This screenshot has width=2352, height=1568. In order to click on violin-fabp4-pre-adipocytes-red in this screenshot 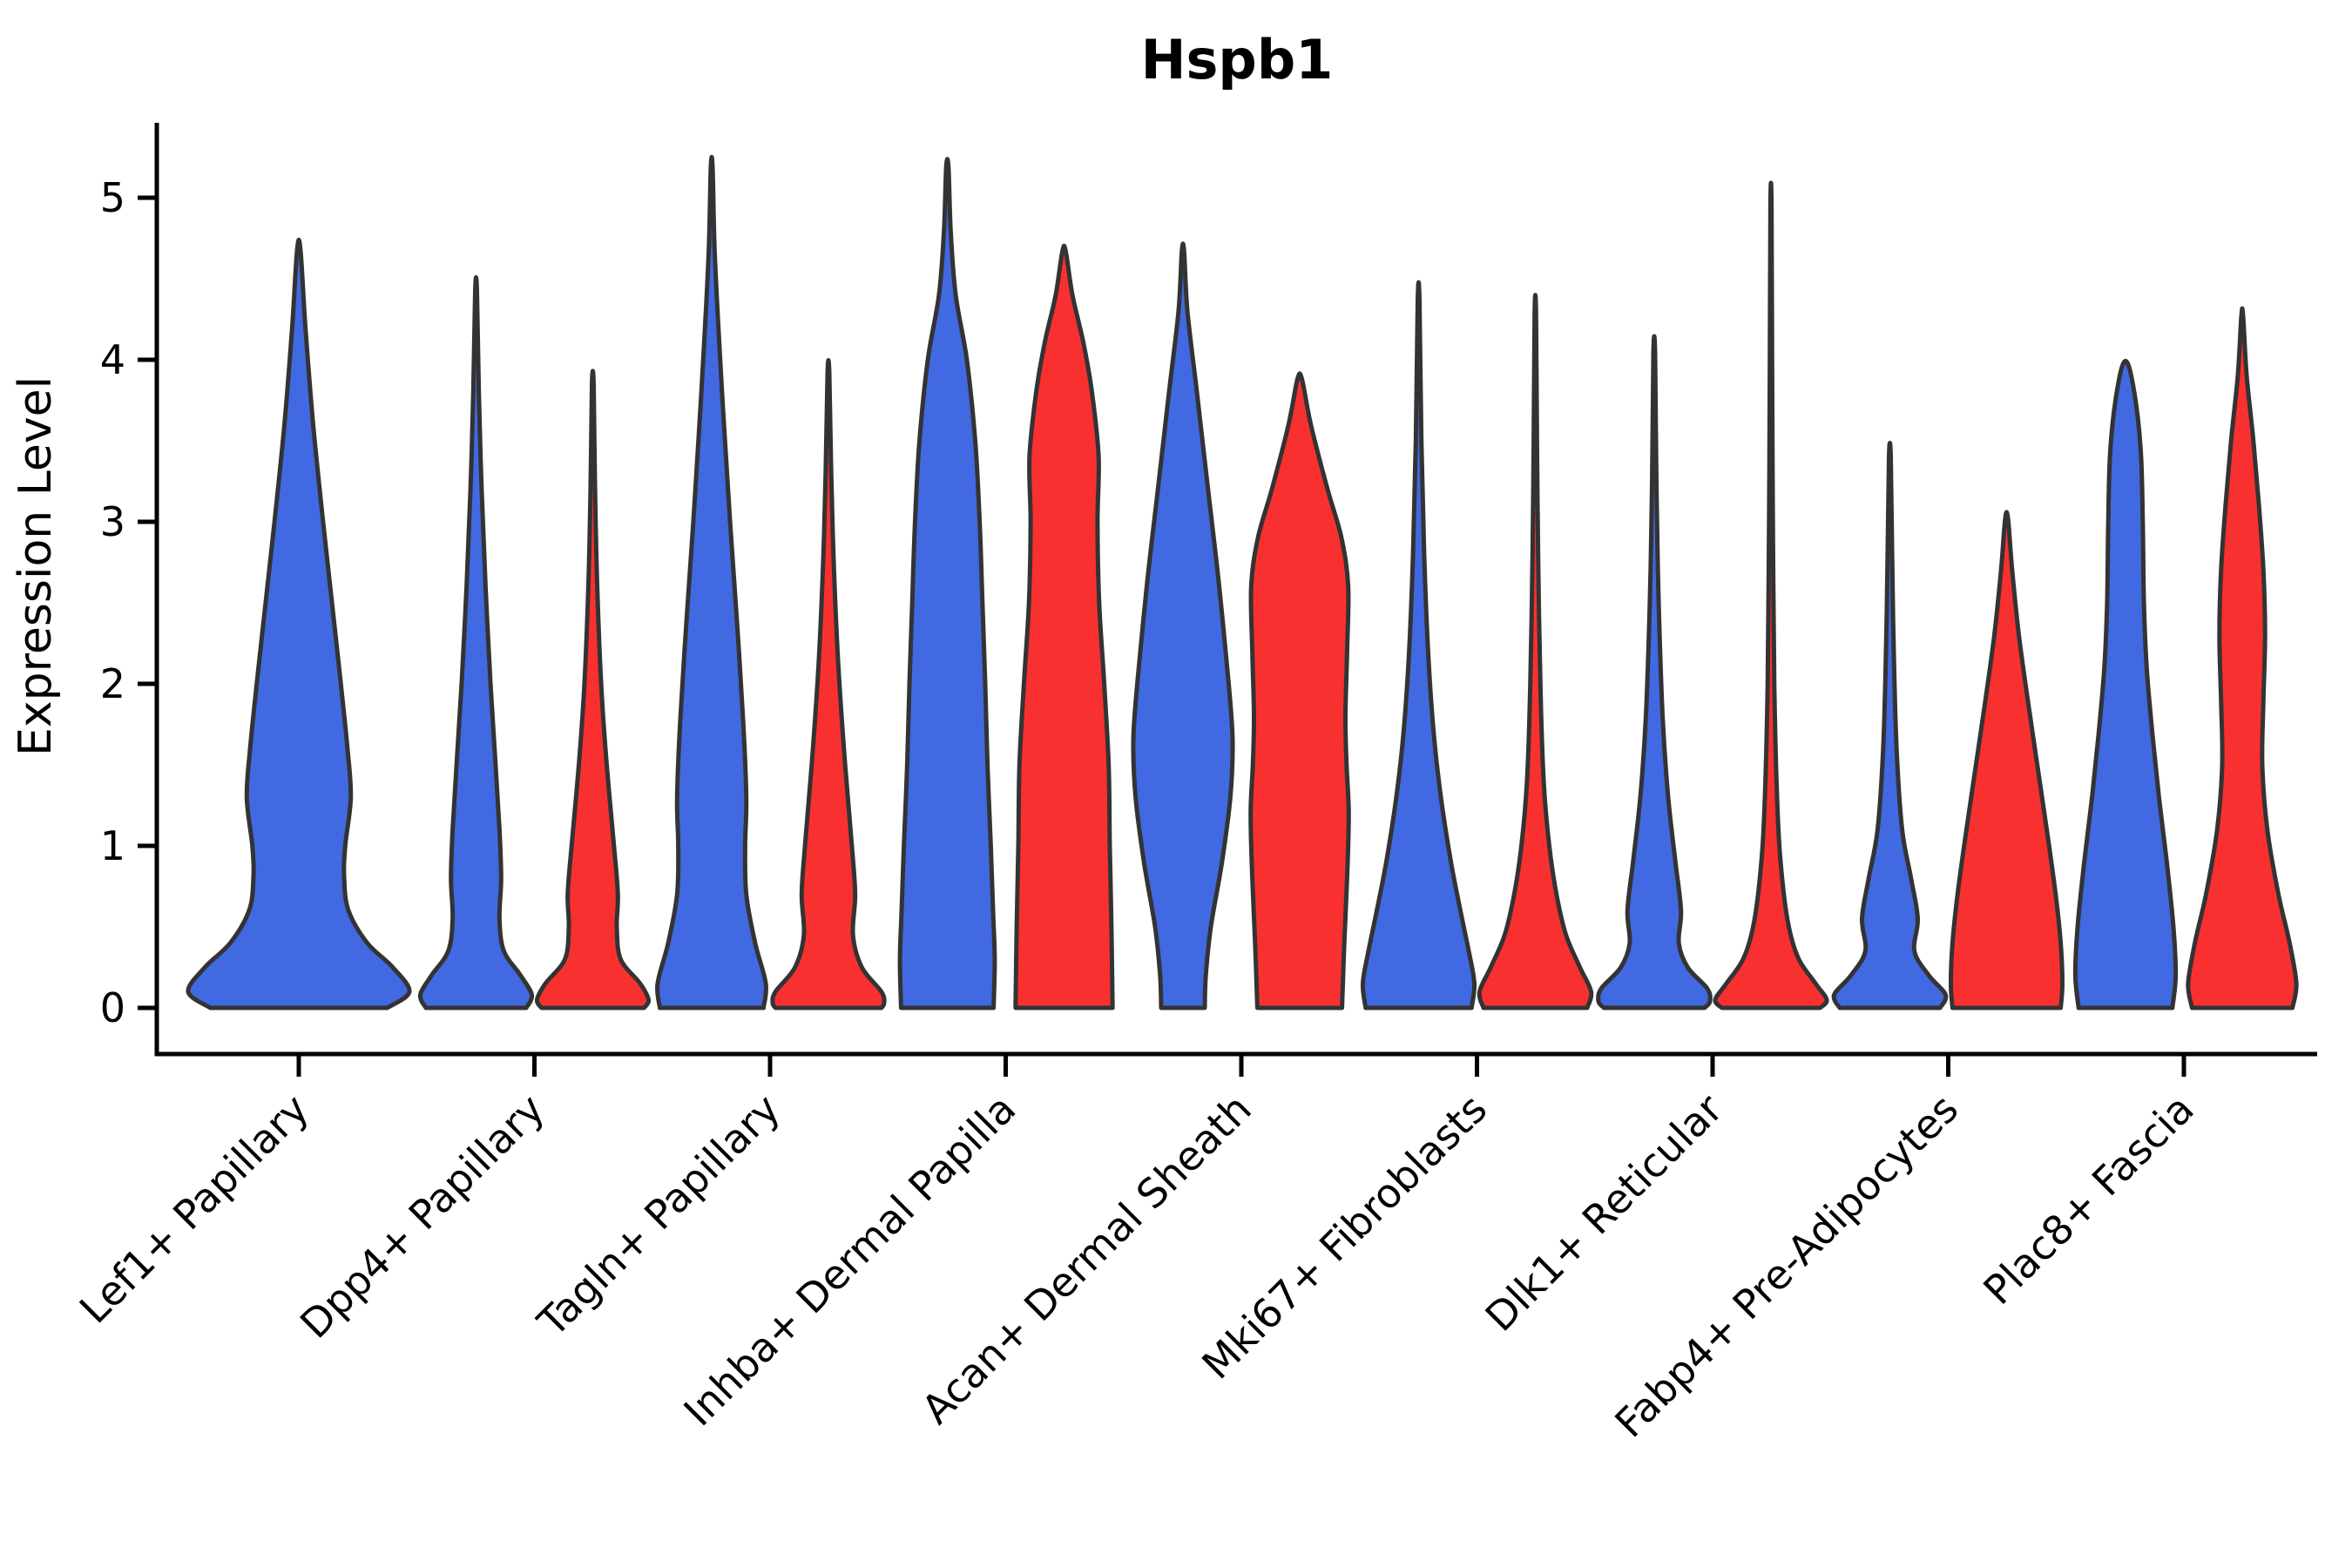, I will do `click(2007, 760)`.